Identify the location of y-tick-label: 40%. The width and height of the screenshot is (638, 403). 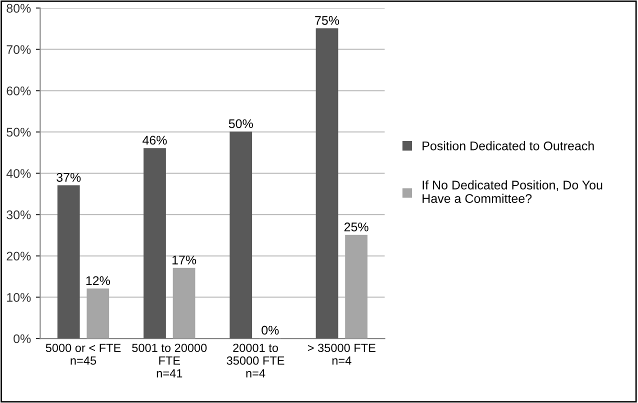
(18, 173).